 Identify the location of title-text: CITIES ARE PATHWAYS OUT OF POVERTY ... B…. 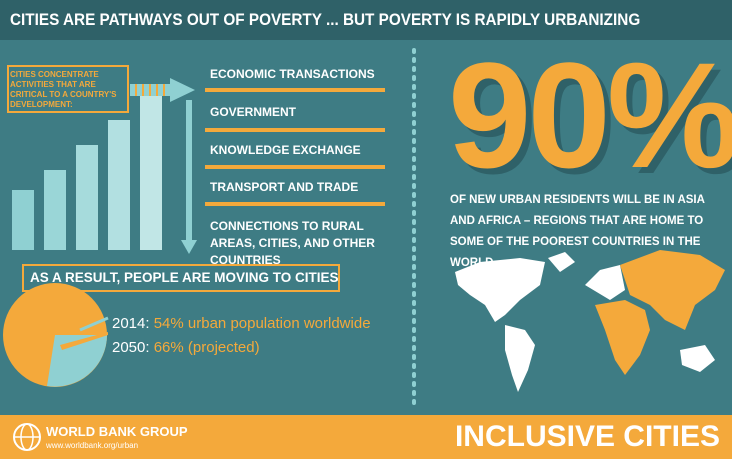
(325, 19).